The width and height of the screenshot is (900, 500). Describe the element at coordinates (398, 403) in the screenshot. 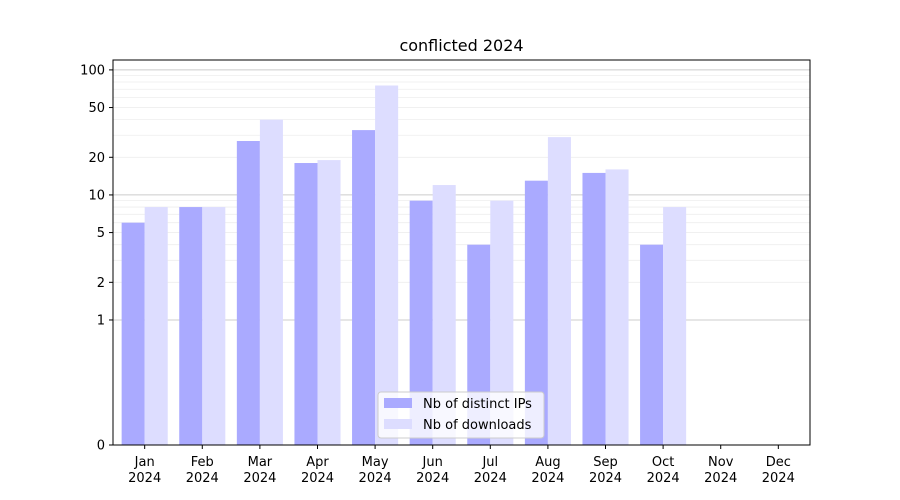

I see `legend-swatch-distinct-ips` at that location.